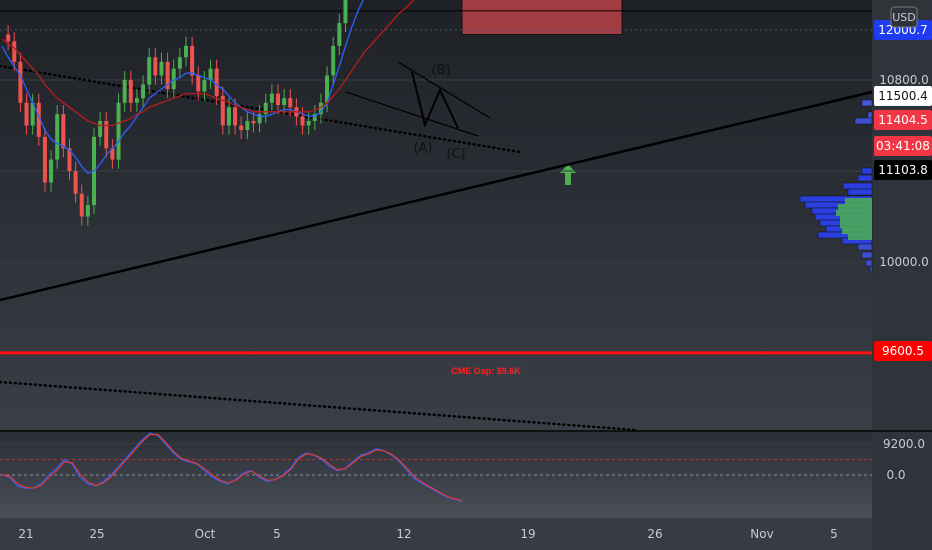  I want to click on x-tick-label: 25, so click(96, 534).